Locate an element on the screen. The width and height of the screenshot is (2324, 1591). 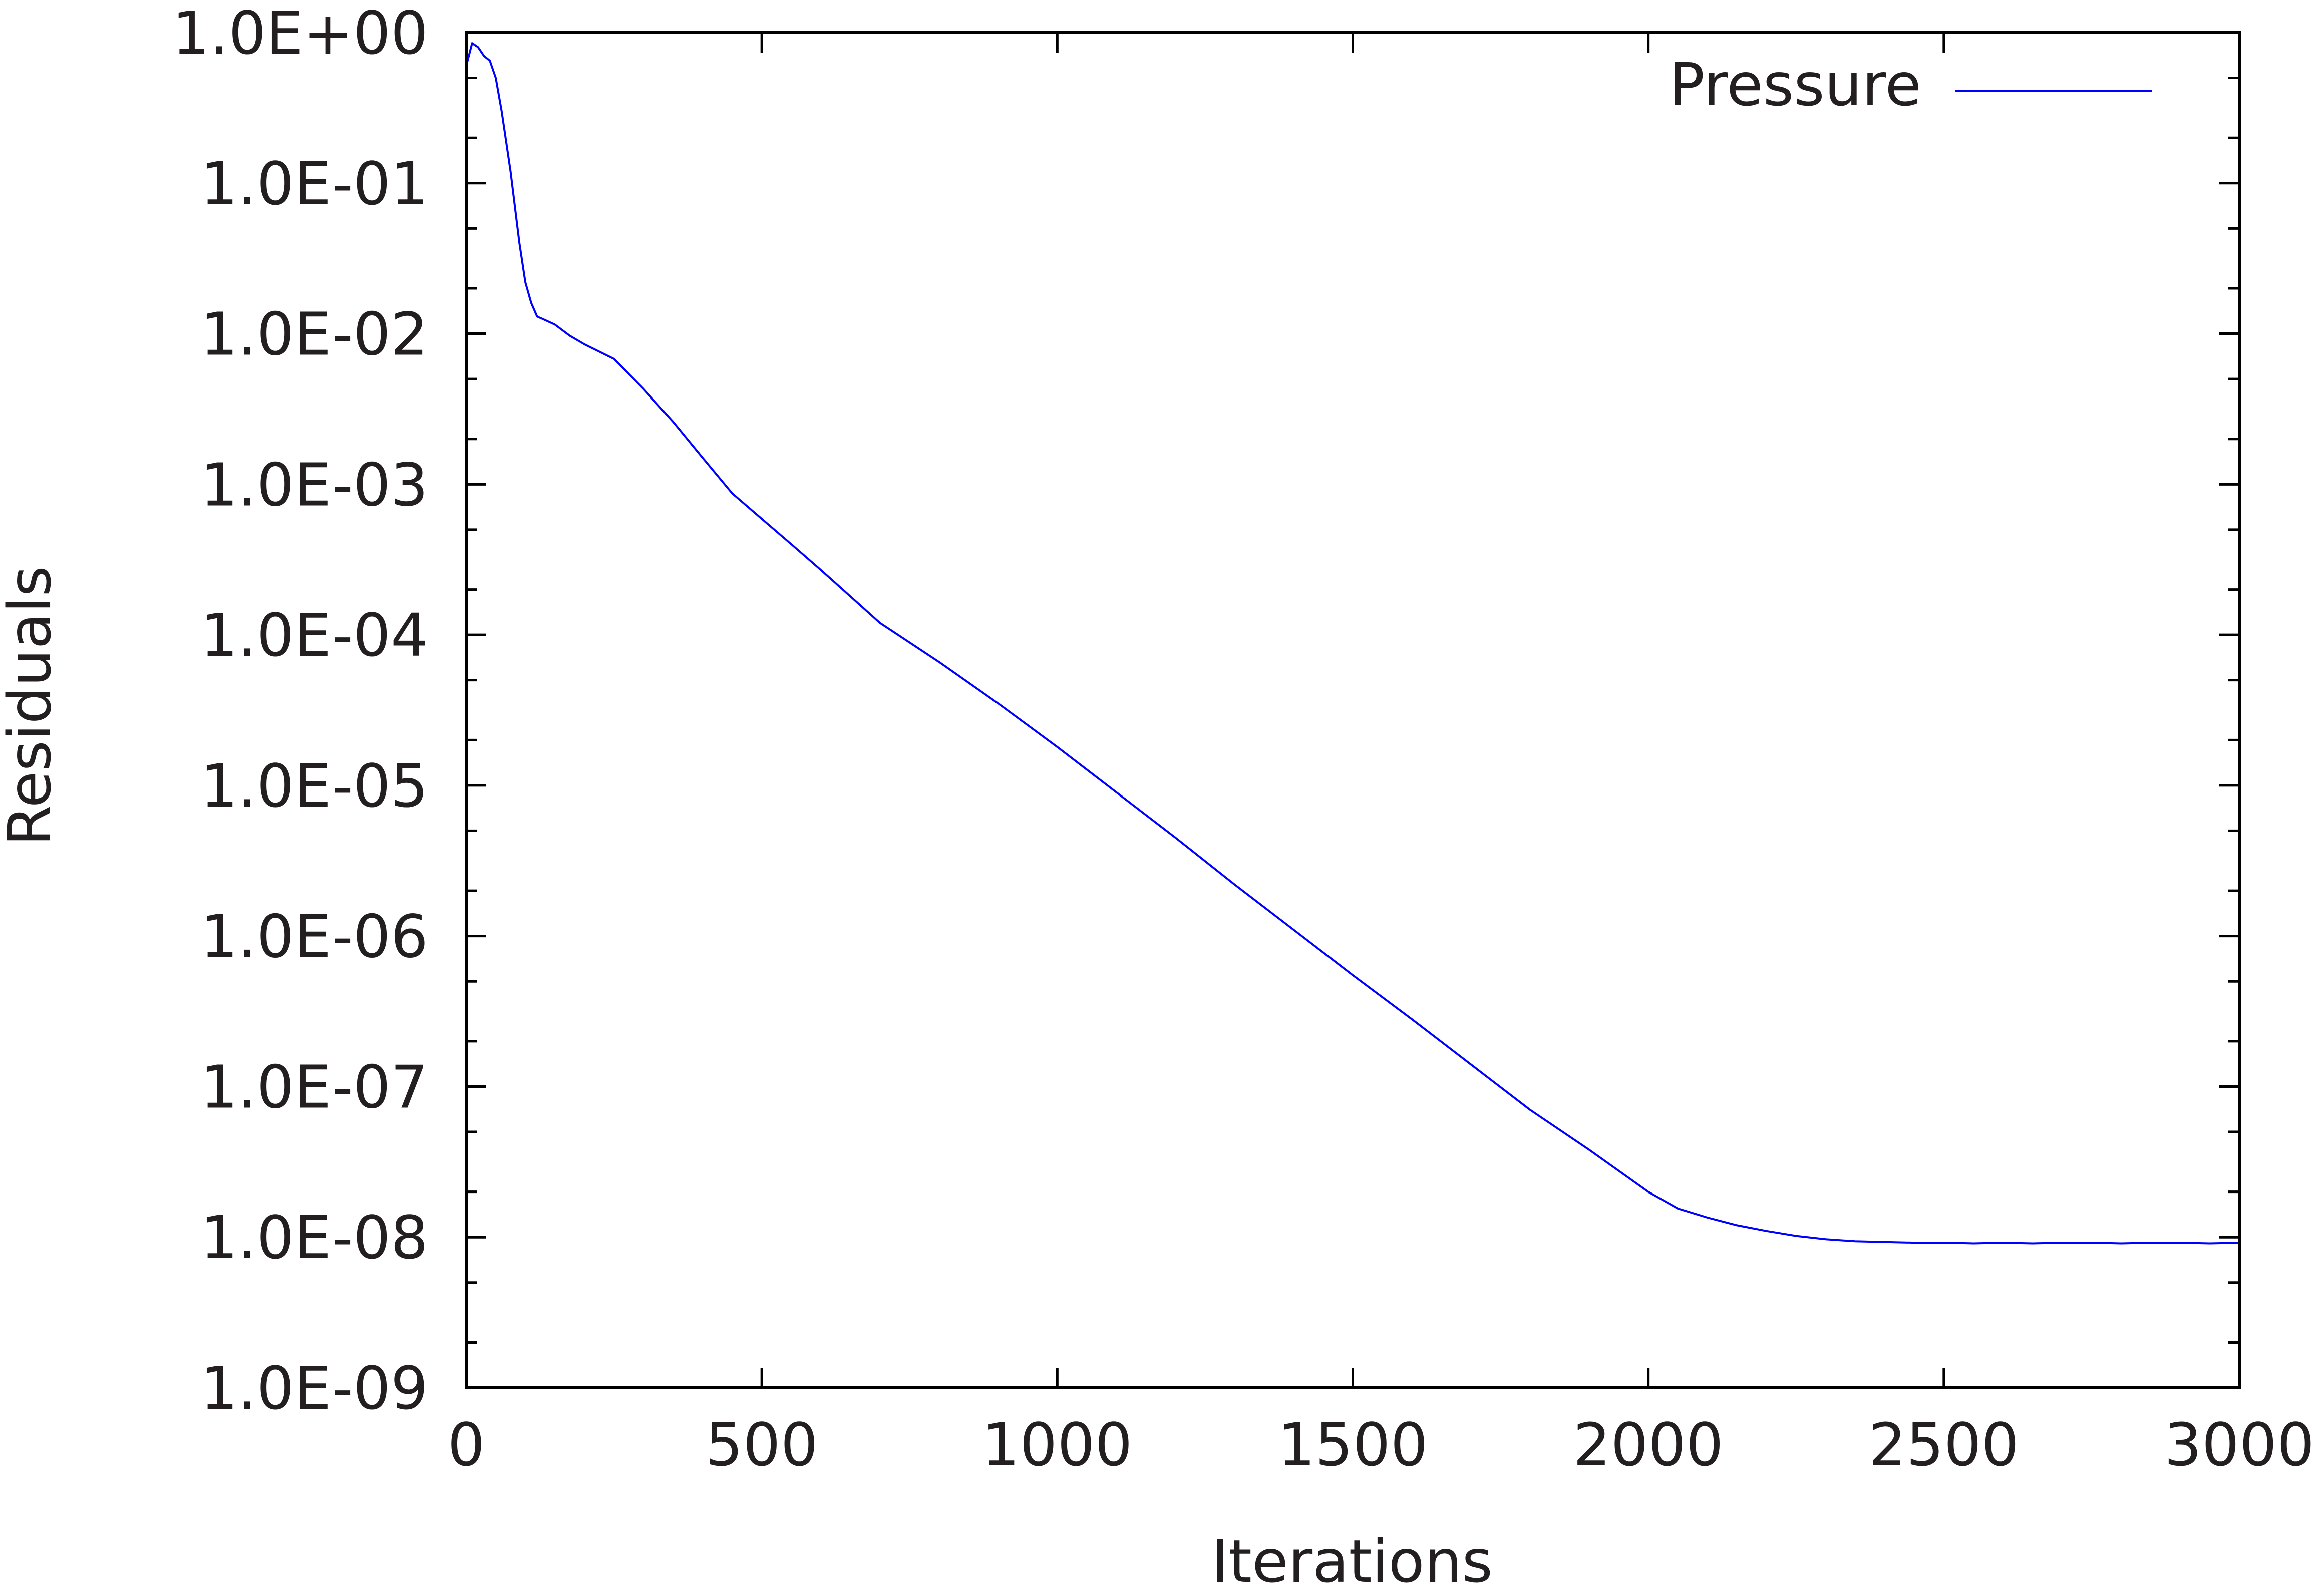
legend: Pressure is located at coordinates (1910, 84).